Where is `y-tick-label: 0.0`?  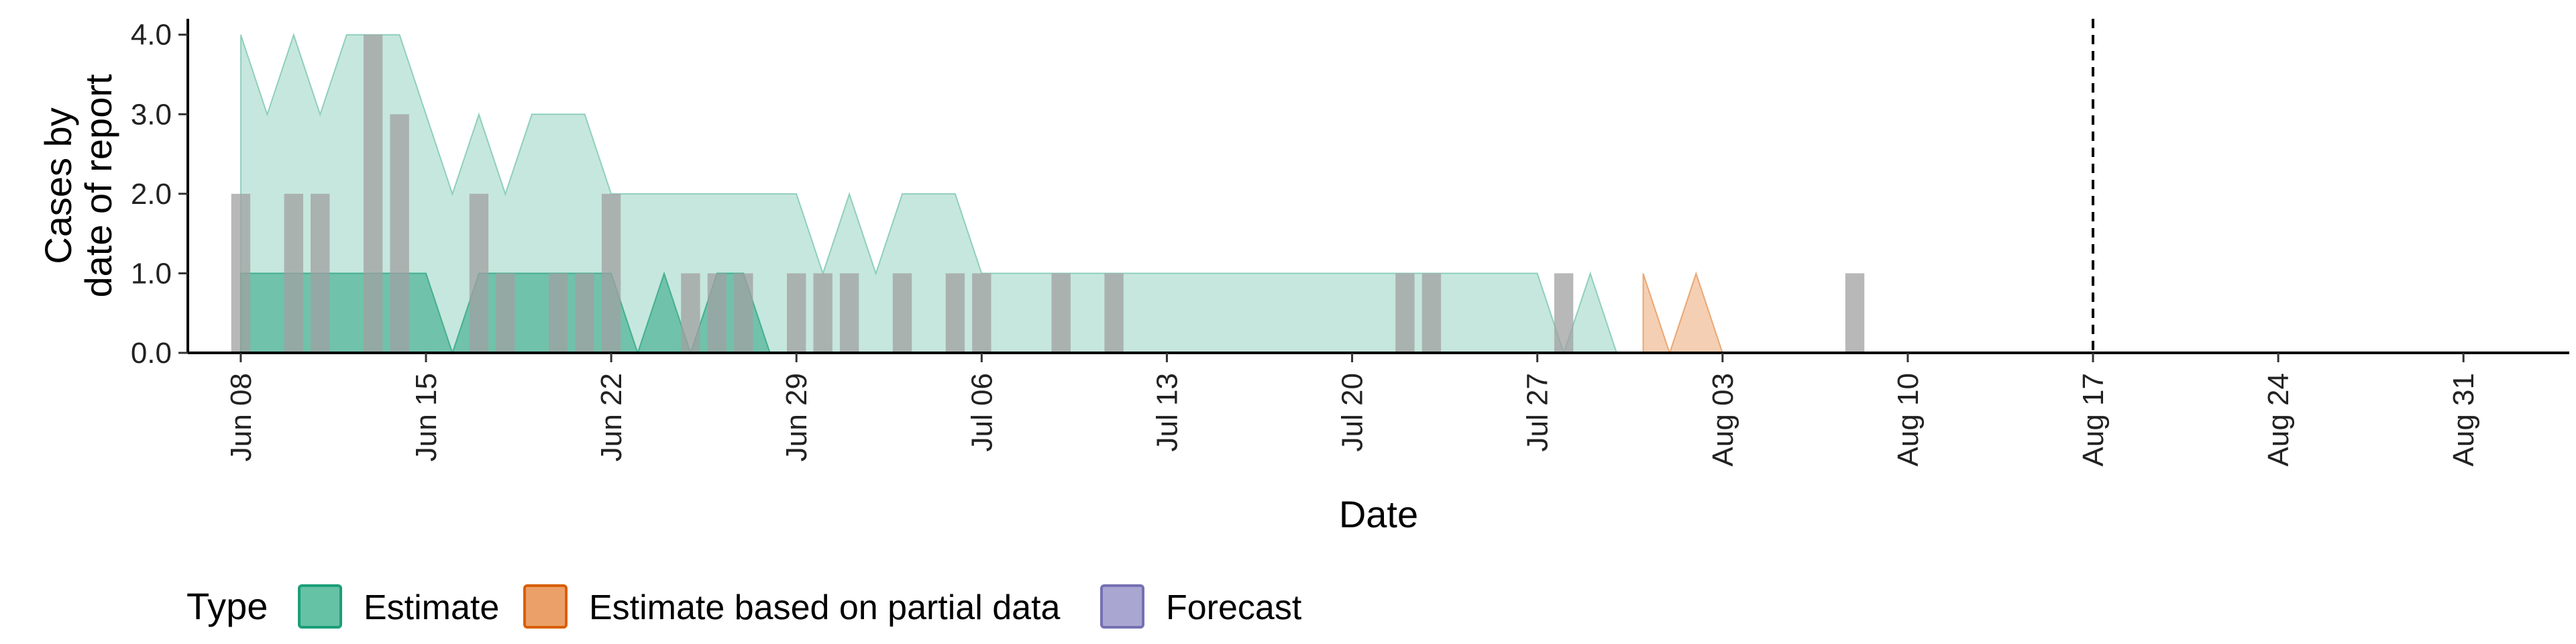
y-tick-label: 0.0 is located at coordinates (151, 353).